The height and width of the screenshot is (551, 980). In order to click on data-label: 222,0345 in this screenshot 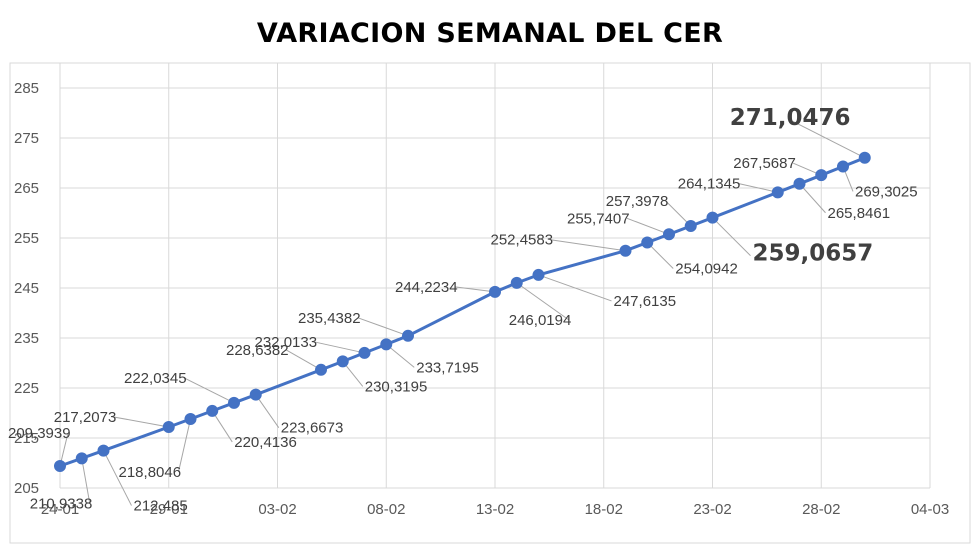, I will do `click(155, 378)`.